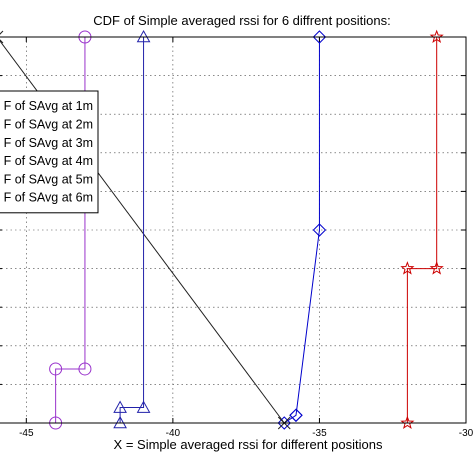  I want to click on legend-box, so click(49, 152).